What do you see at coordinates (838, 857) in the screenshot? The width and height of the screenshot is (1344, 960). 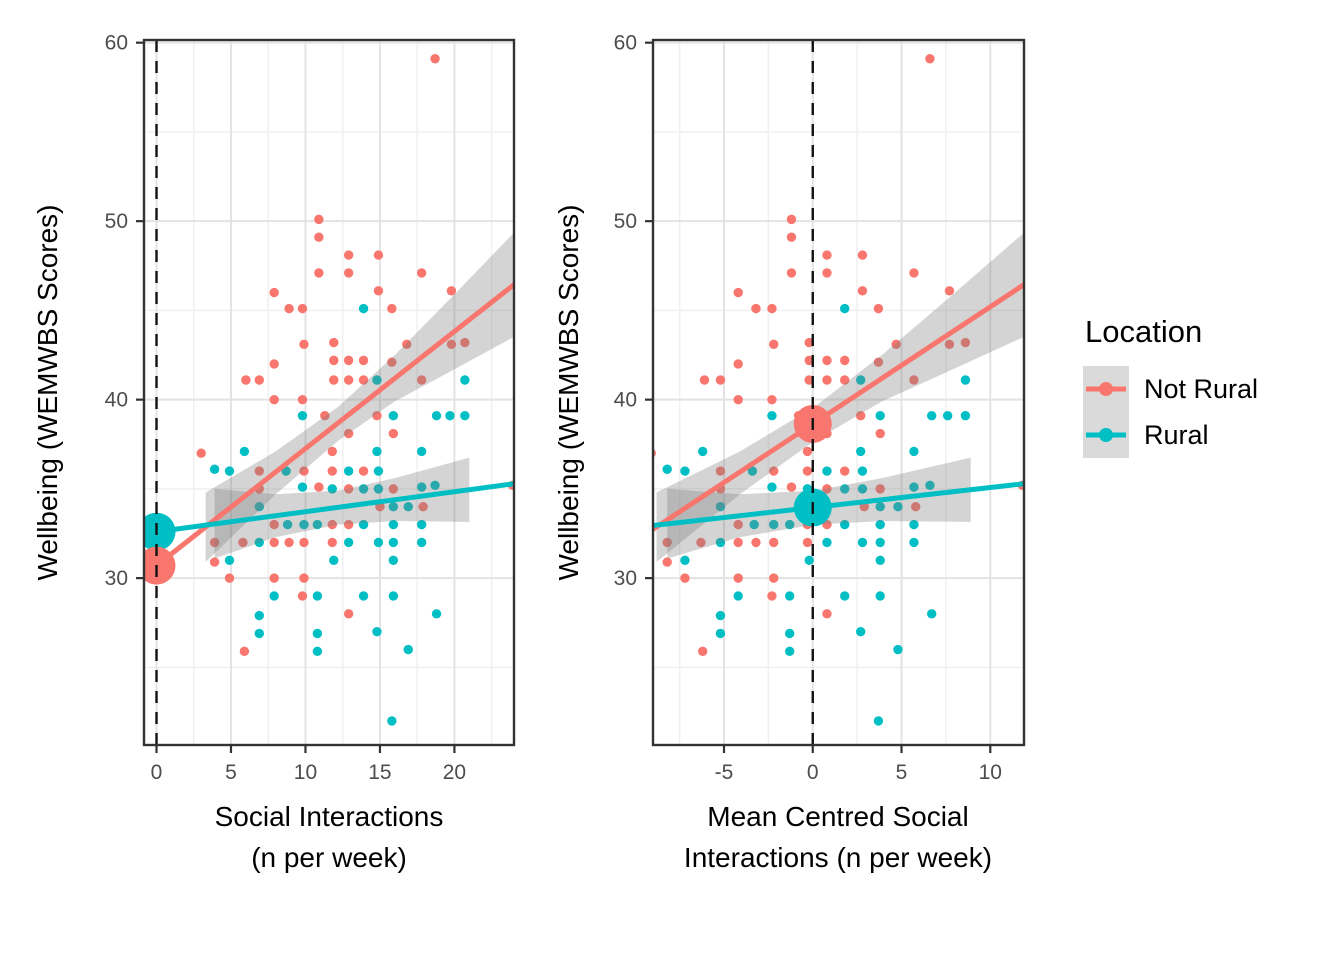 I see `x-axis-title: Interactions (n per week)` at bounding box center [838, 857].